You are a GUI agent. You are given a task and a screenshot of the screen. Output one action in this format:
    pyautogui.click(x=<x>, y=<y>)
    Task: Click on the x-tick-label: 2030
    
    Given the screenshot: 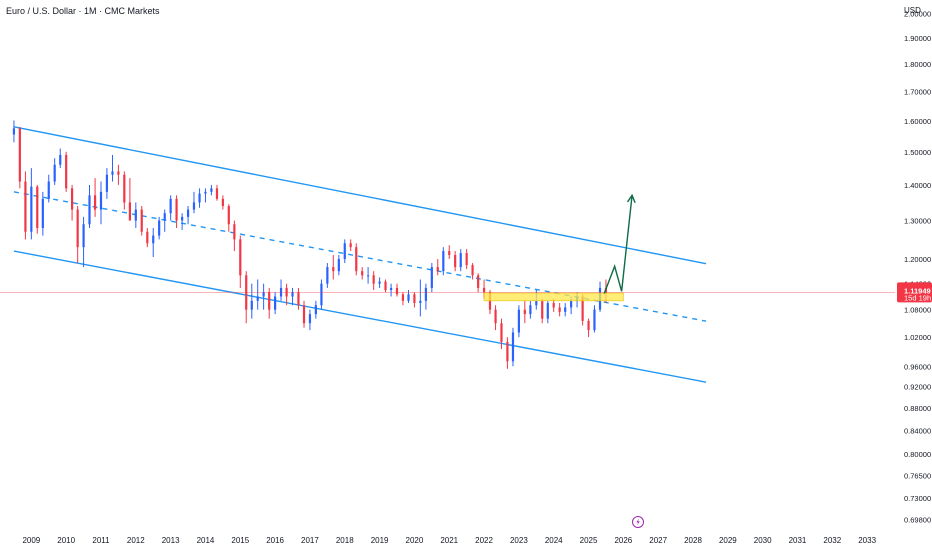 What is the action you would take?
    pyautogui.click(x=763, y=540)
    